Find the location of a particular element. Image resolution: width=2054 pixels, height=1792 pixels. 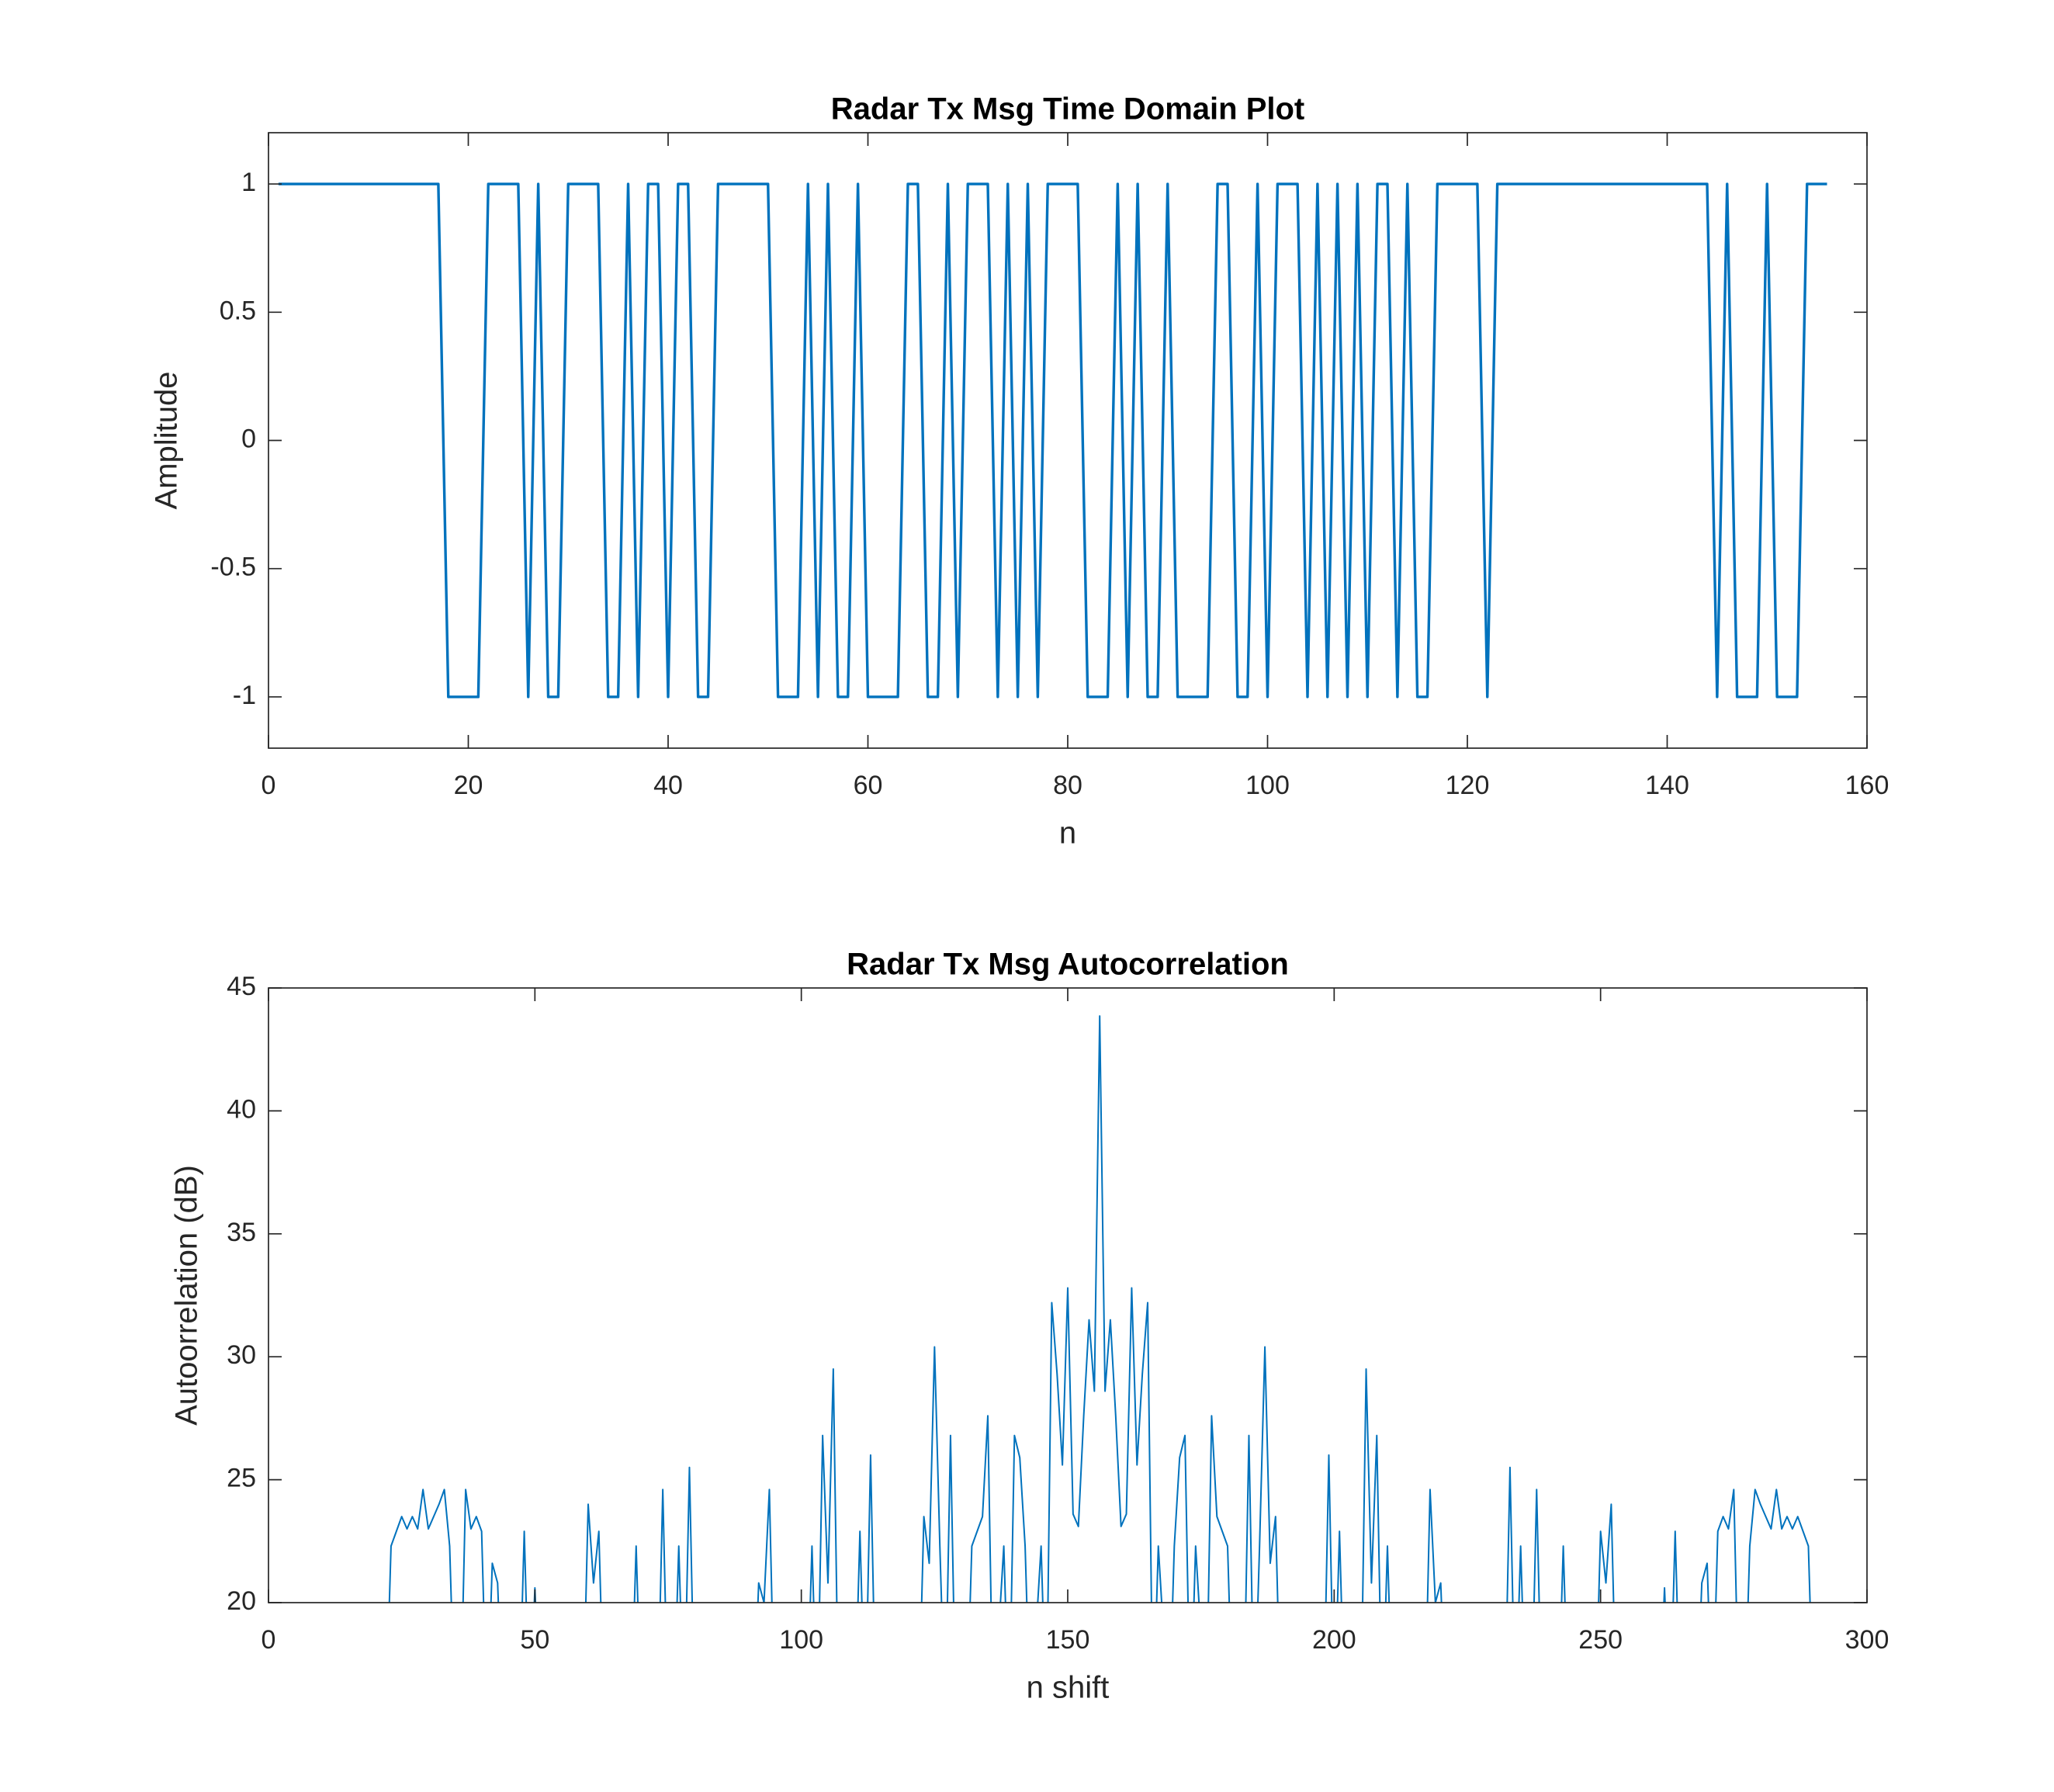

x-tick-label: 250 is located at coordinates (1600, 1640).